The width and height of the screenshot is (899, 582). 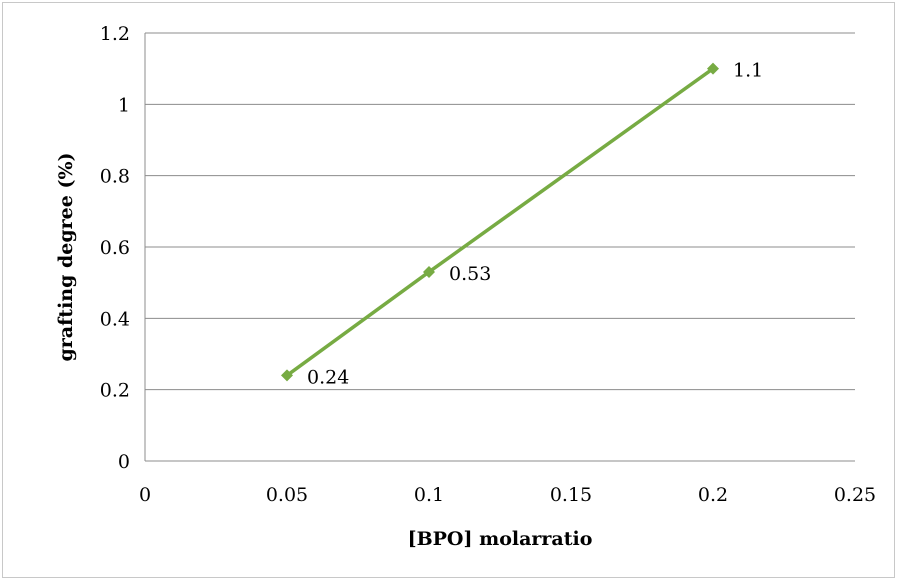 What do you see at coordinates (115, 177) in the screenshot?
I see `y-tick-label: 0.8` at bounding box center [115, 177].